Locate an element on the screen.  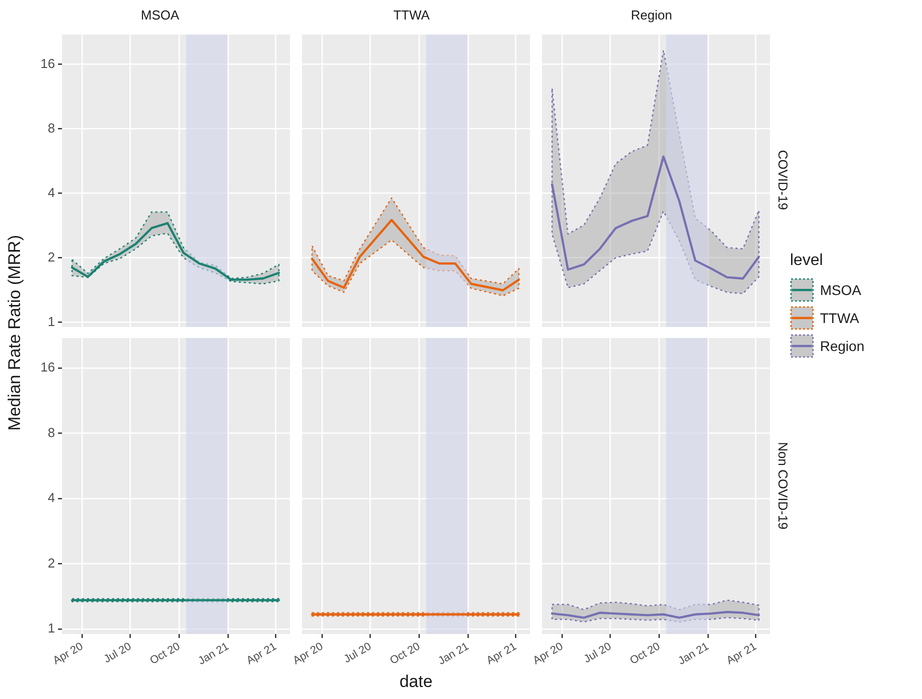
y2-axis-title: Non COVID-19 is located at coordinates (783, 486).